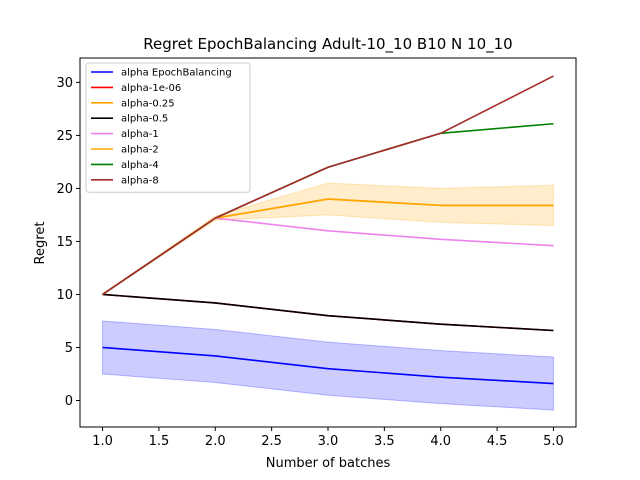 This screenshot has width=640, height=480. What do you see at coordinates (140, 180) in the screenshot?
I see `legend-label-7: alpha-8` at bounding box center [140, 180].